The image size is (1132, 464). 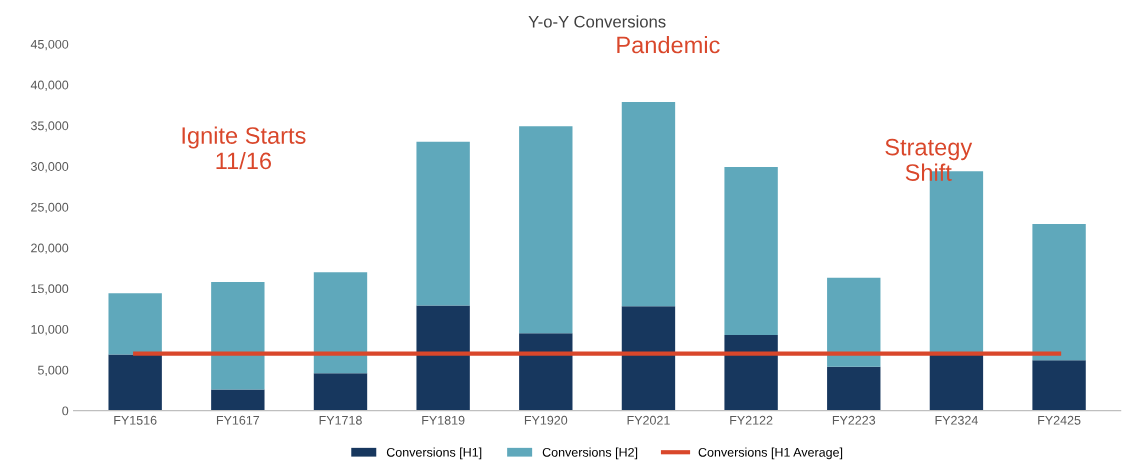 I want to click on annotation: Ignite Starts 11/16, so click(x=244, y=148).